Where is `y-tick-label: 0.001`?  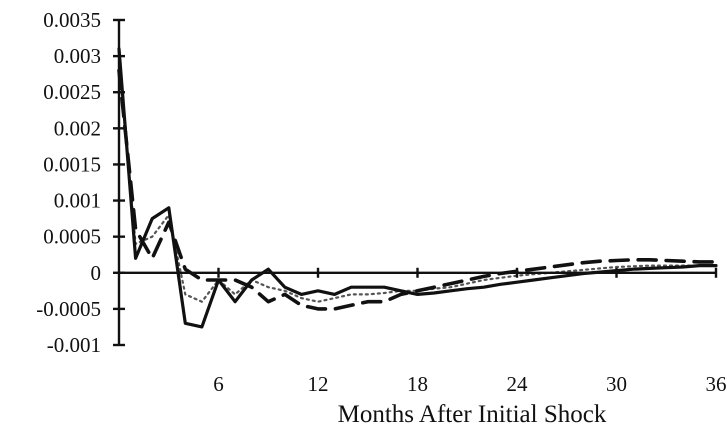 y-tick-label: 0.001 is located at coordinates (77, 201).